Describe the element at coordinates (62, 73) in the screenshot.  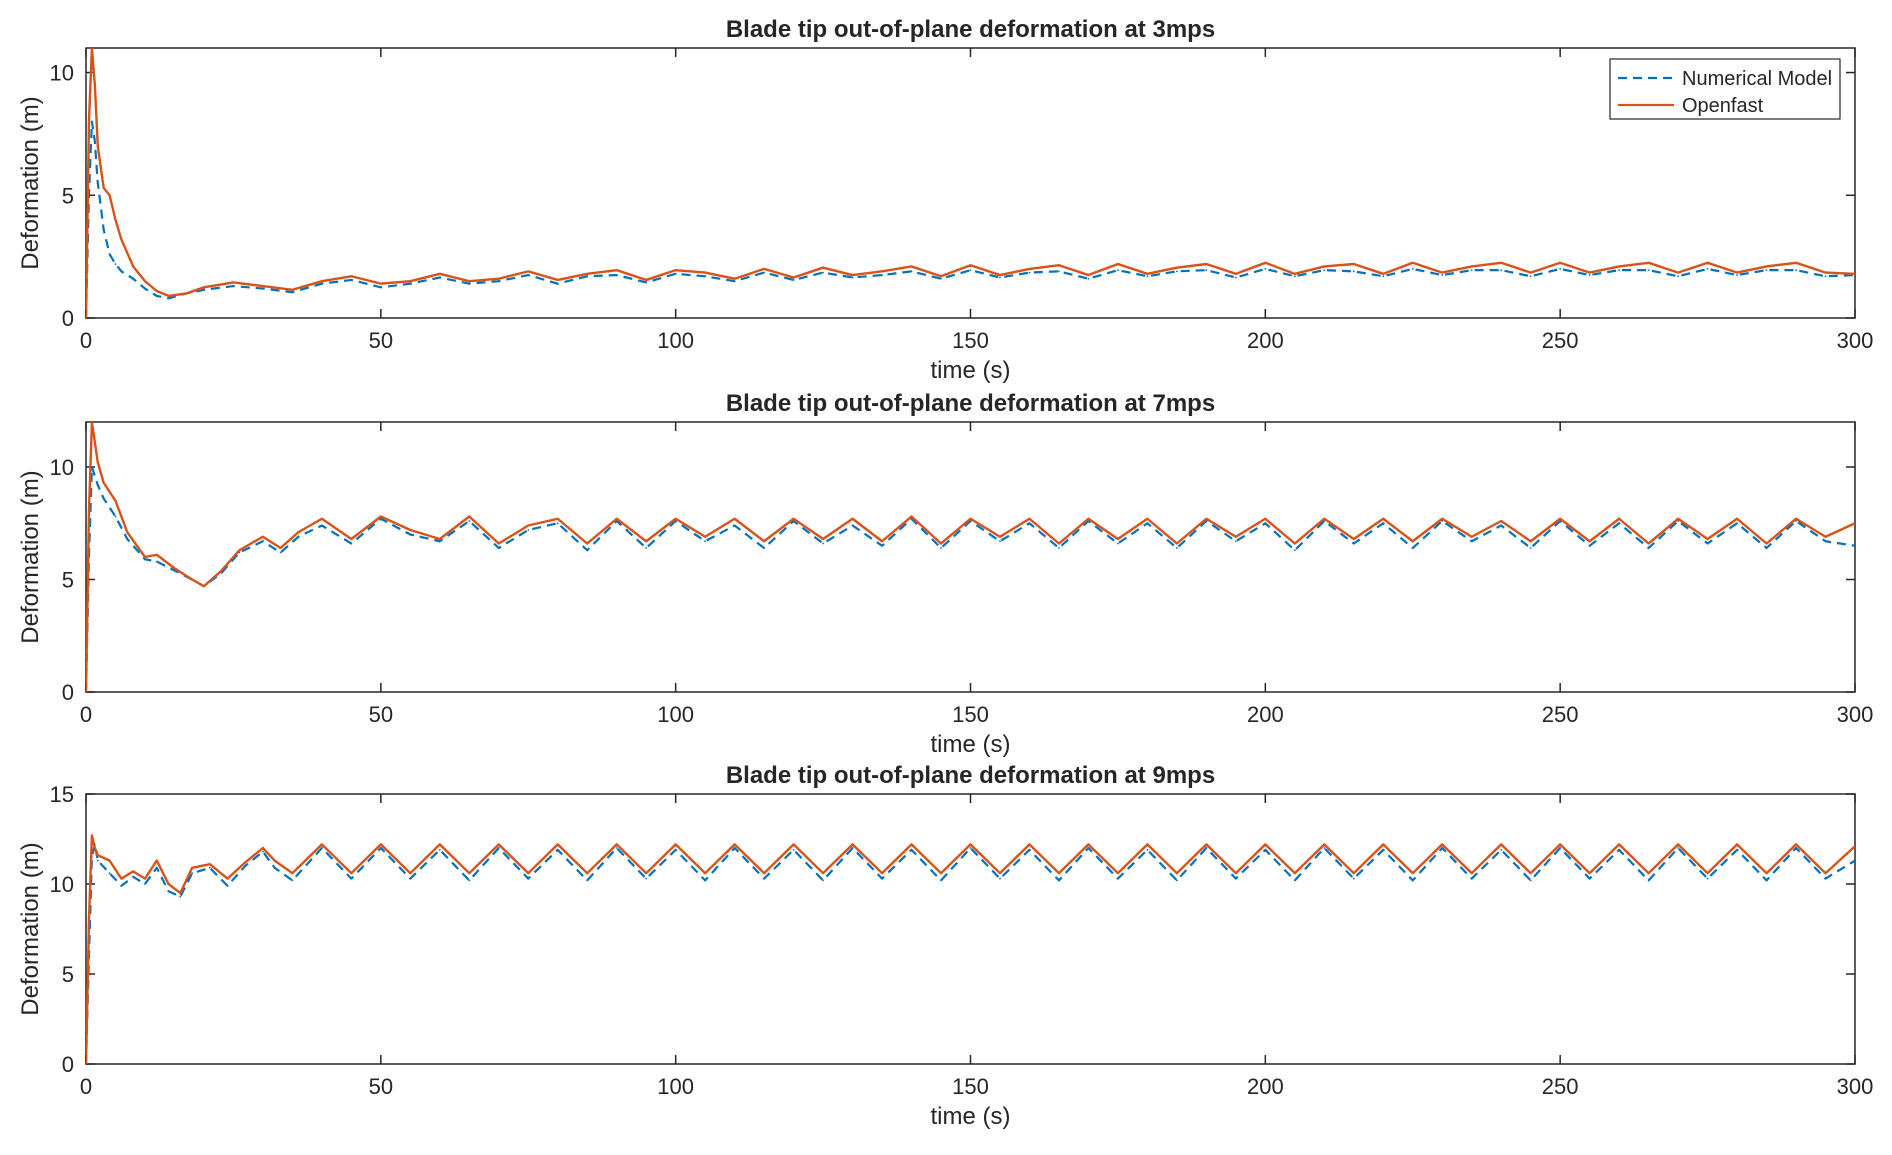
I see `y-tick-label: 10` at that location.